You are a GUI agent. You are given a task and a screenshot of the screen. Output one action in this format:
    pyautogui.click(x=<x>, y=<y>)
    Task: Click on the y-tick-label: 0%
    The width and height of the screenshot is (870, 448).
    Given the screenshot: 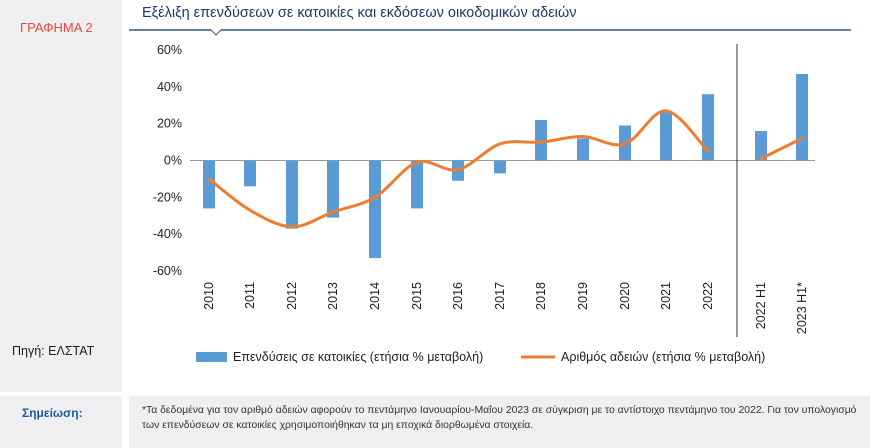 What is the action you would take?
    pyautogui.click(x=173, y=161)
    